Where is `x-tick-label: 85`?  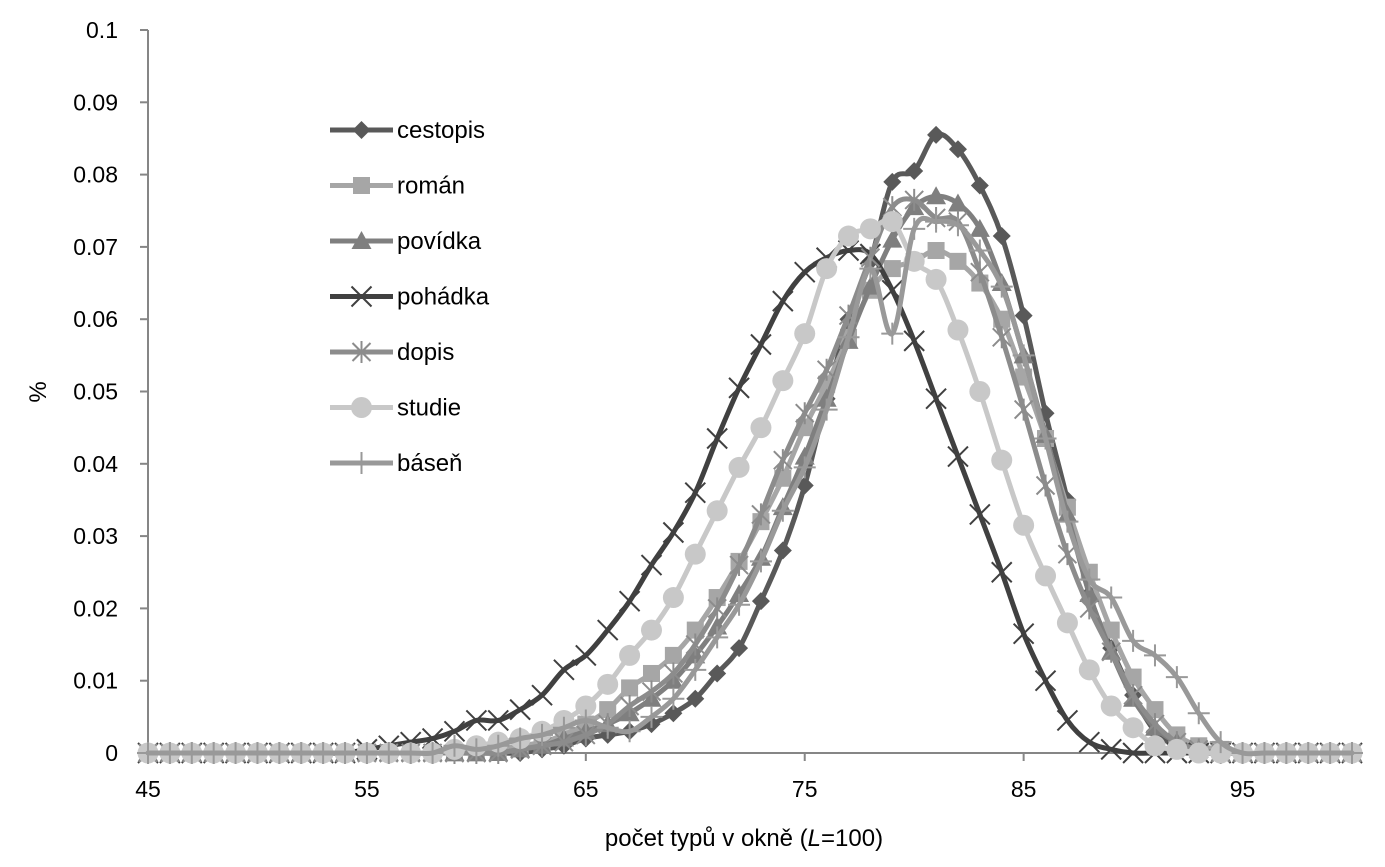 x-tick-label: 85 is located at coordinates (1024, 789).